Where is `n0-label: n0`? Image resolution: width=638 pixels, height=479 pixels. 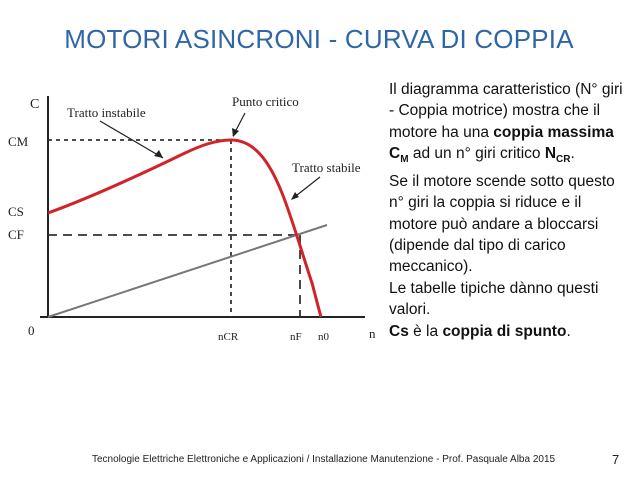 n0-label: n0 is located at coordinates (324, 337).